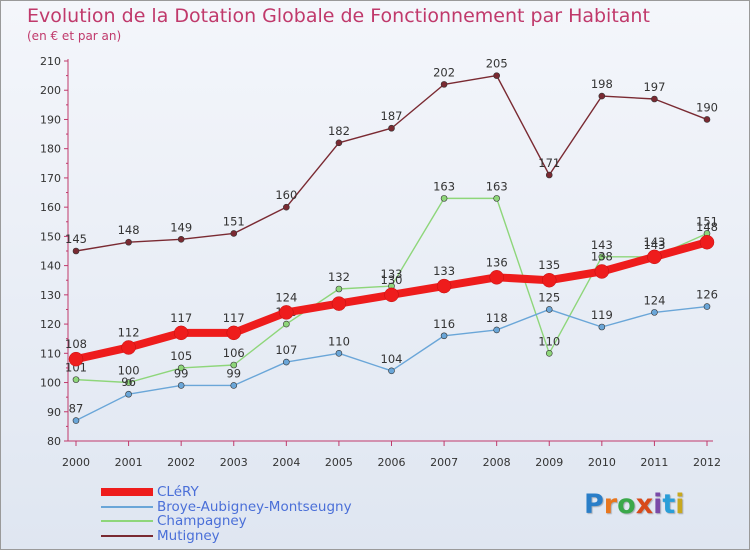 This screenshot has height=550, width=750. What do you see at coordinates (76, 409) in the screenshot?
I see `data-label: 87` at bounding box center [76, 409].